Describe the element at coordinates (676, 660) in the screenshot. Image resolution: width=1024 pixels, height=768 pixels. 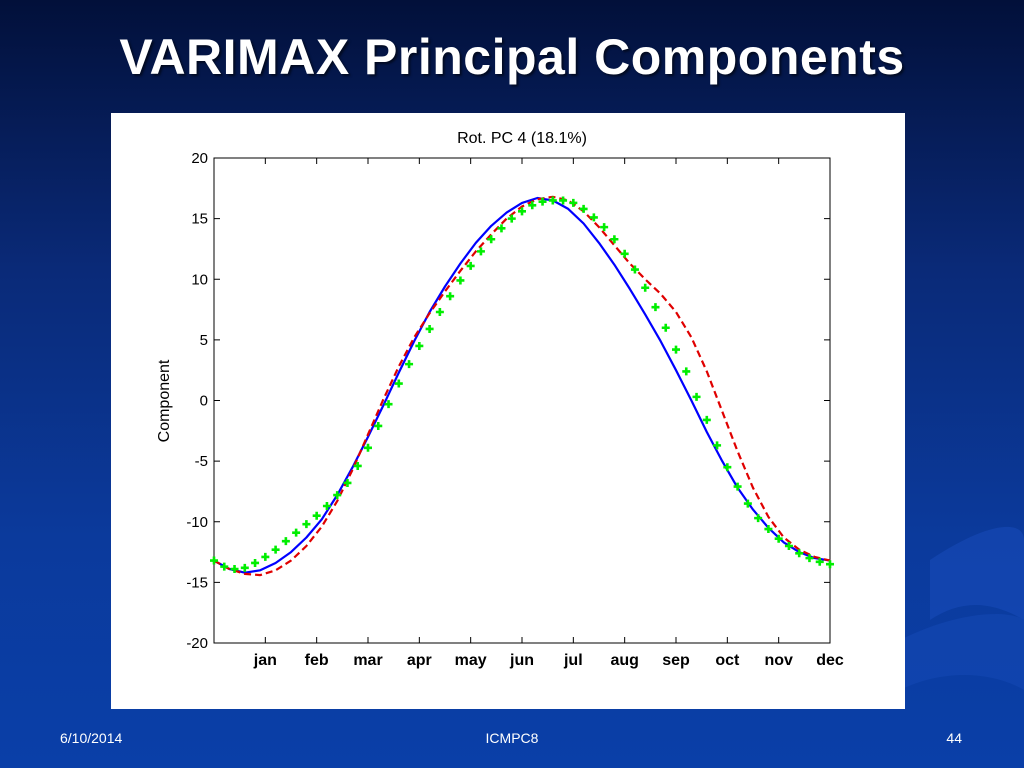
I see `x-tick-label: sep` at that location.